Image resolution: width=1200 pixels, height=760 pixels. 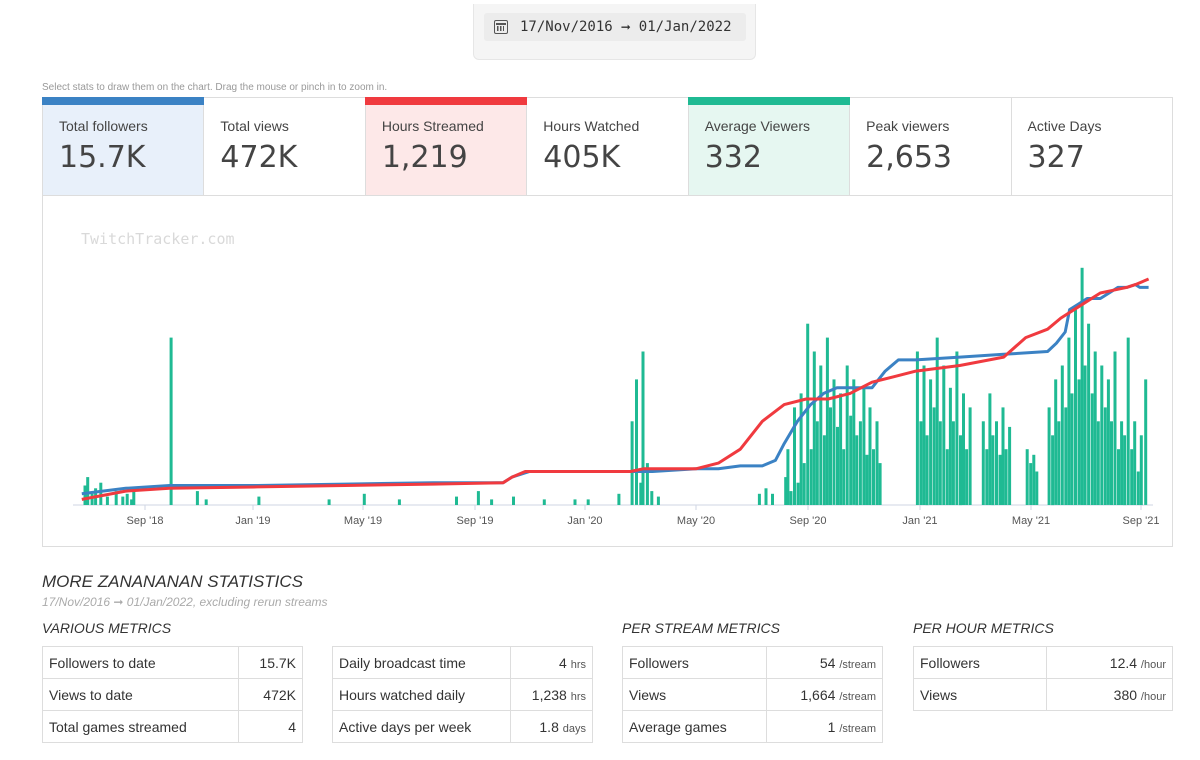 What do you see at coordinates (102, 157) in the screenshot?
I see `stat-value: 15.7K` at bounding box center [102, 157].